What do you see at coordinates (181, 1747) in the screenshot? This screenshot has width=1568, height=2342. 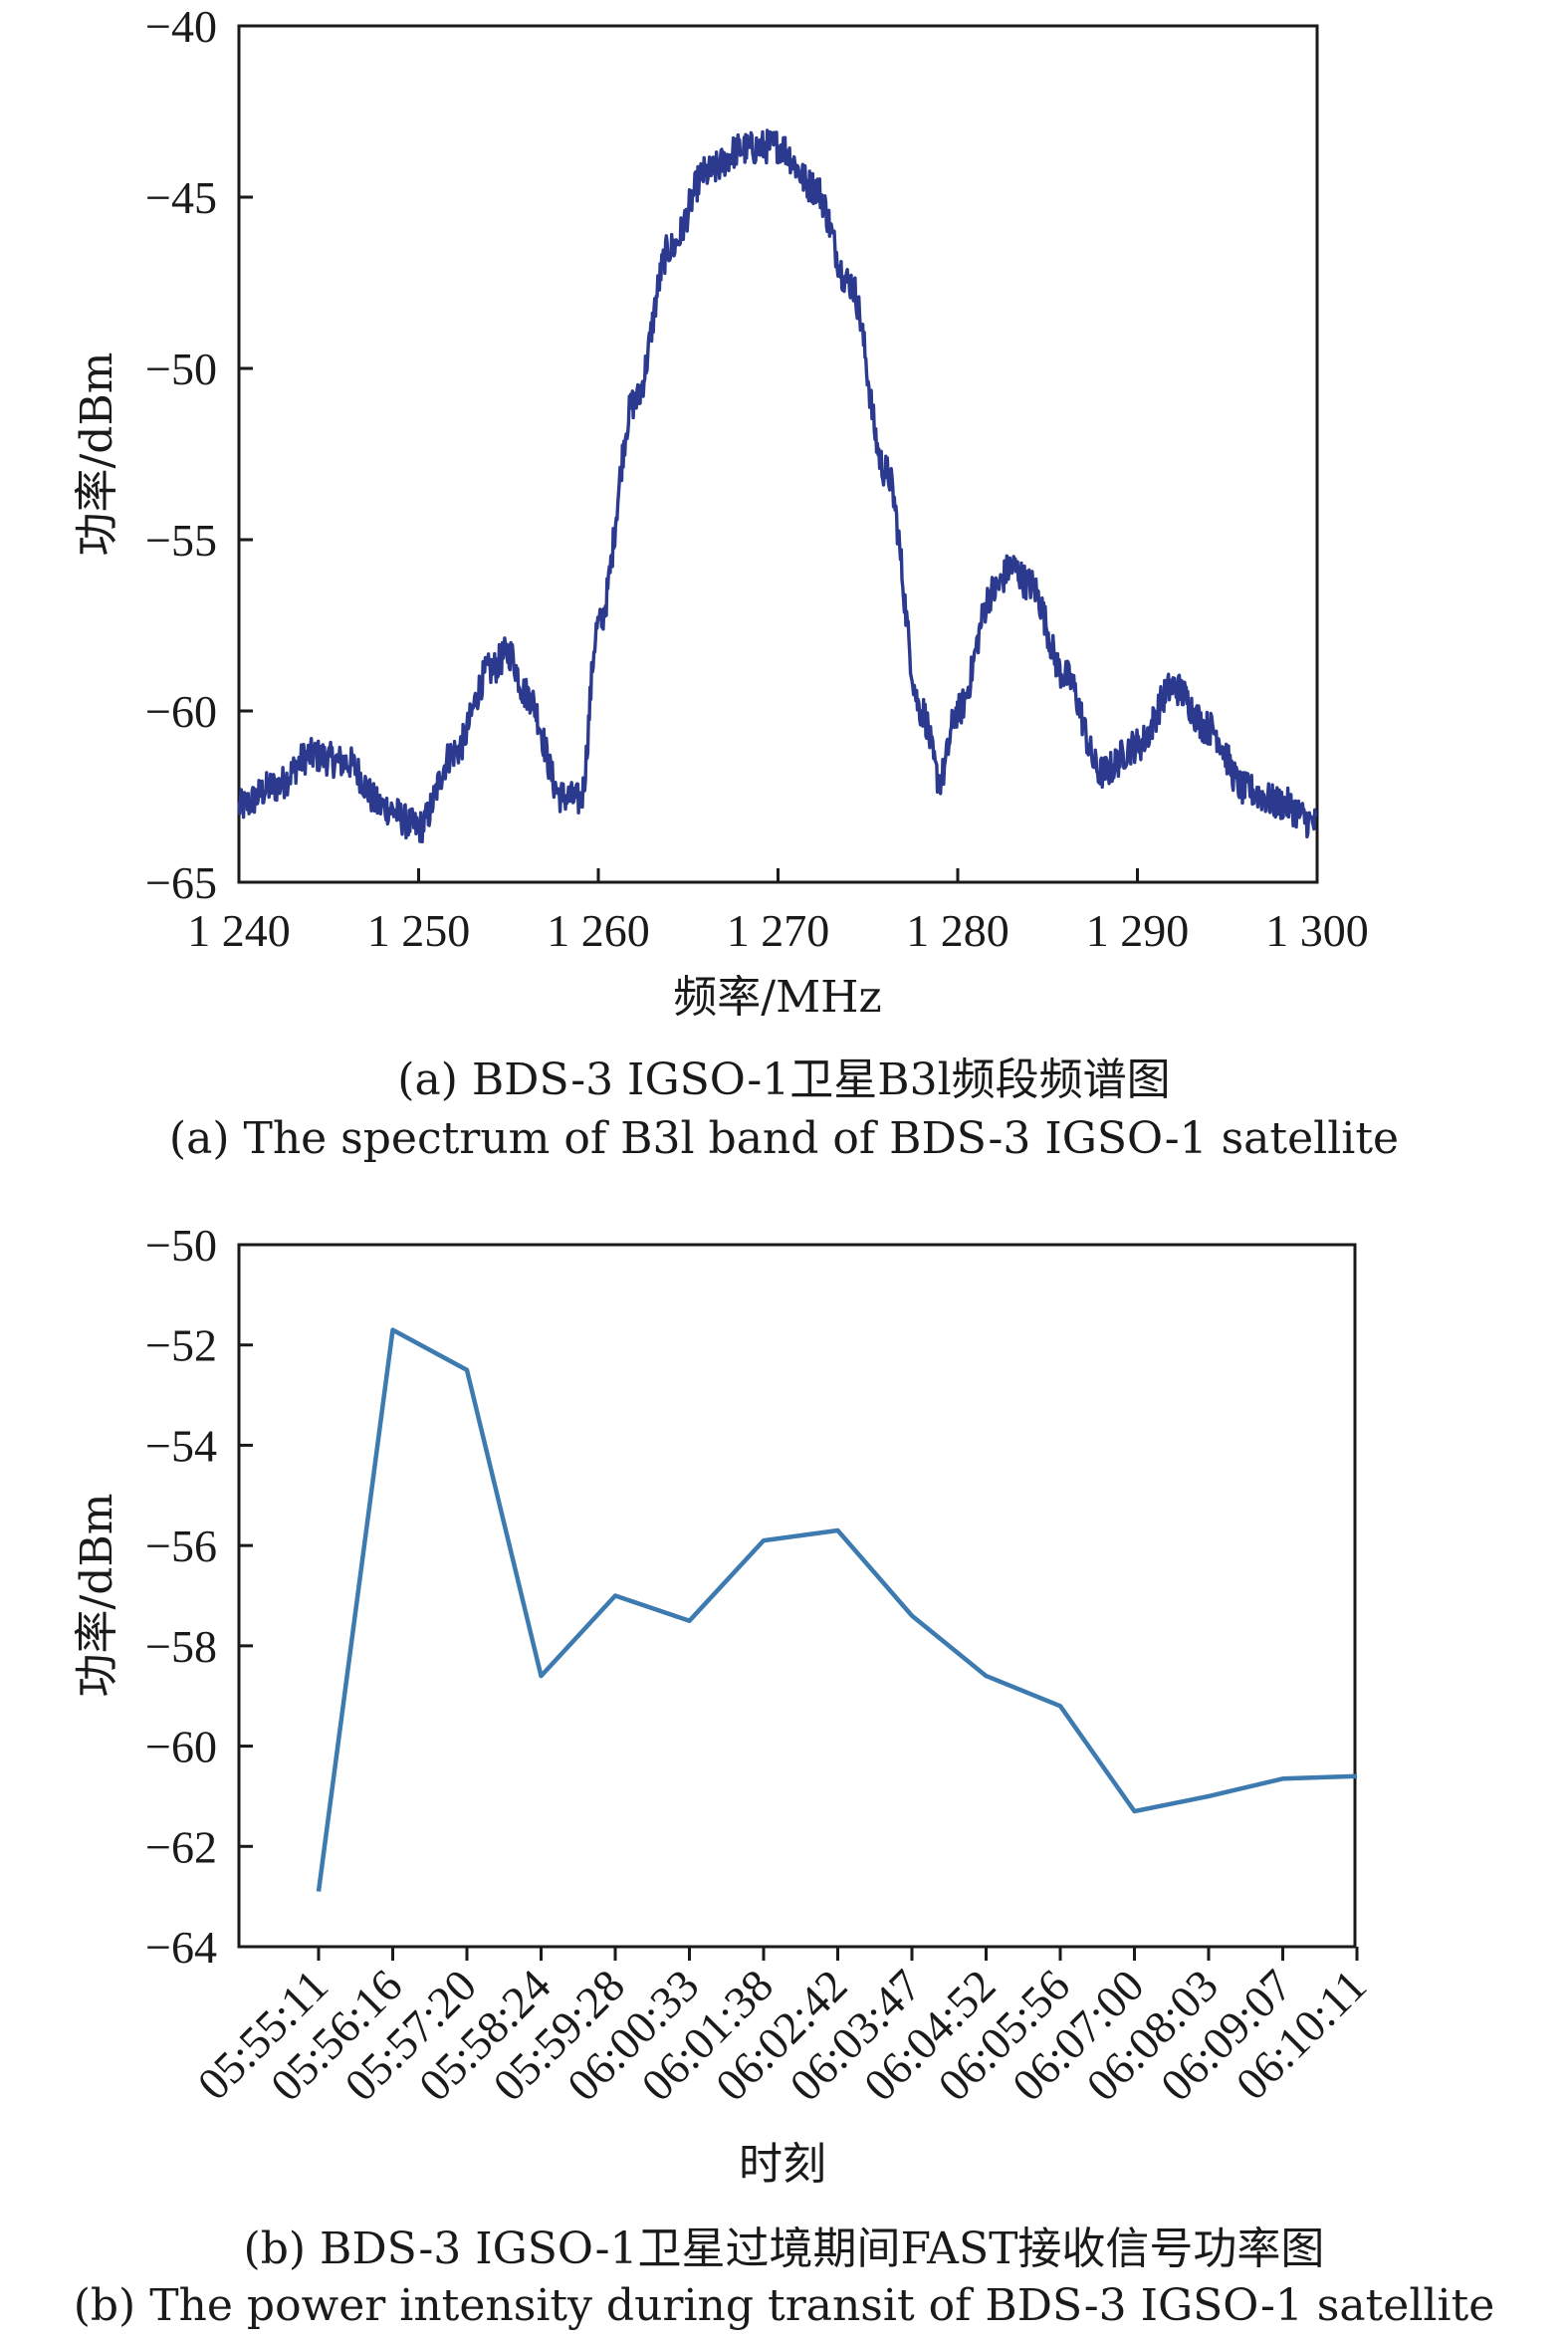 I see `power-y-tick-label: −60` at bounding box center [181, 1747].